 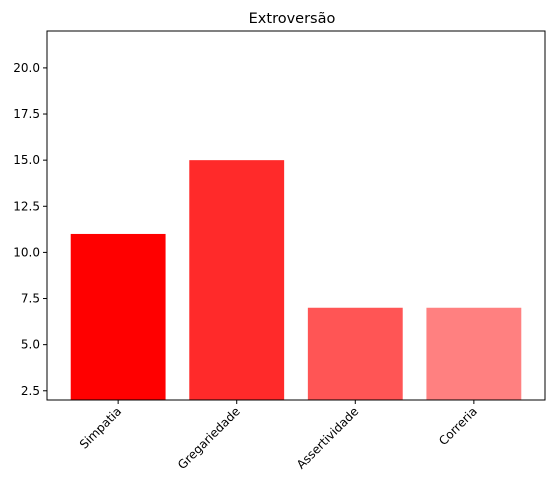 I want to click on y-tick-label: 15.0, so click(x=26, y=160).